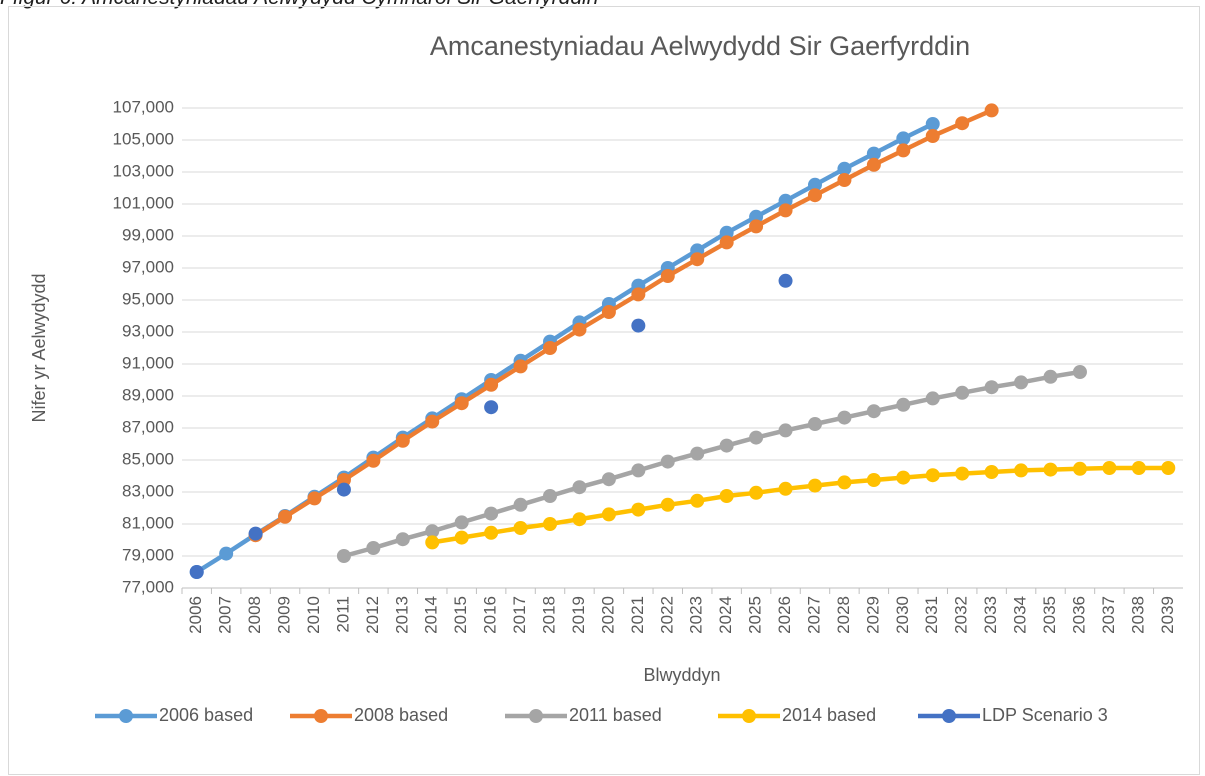 The image size is (1205, 776). Describe the element at coordinates (254, 615) in the screenshot. I see `x-tick-label: 2008` at that location.